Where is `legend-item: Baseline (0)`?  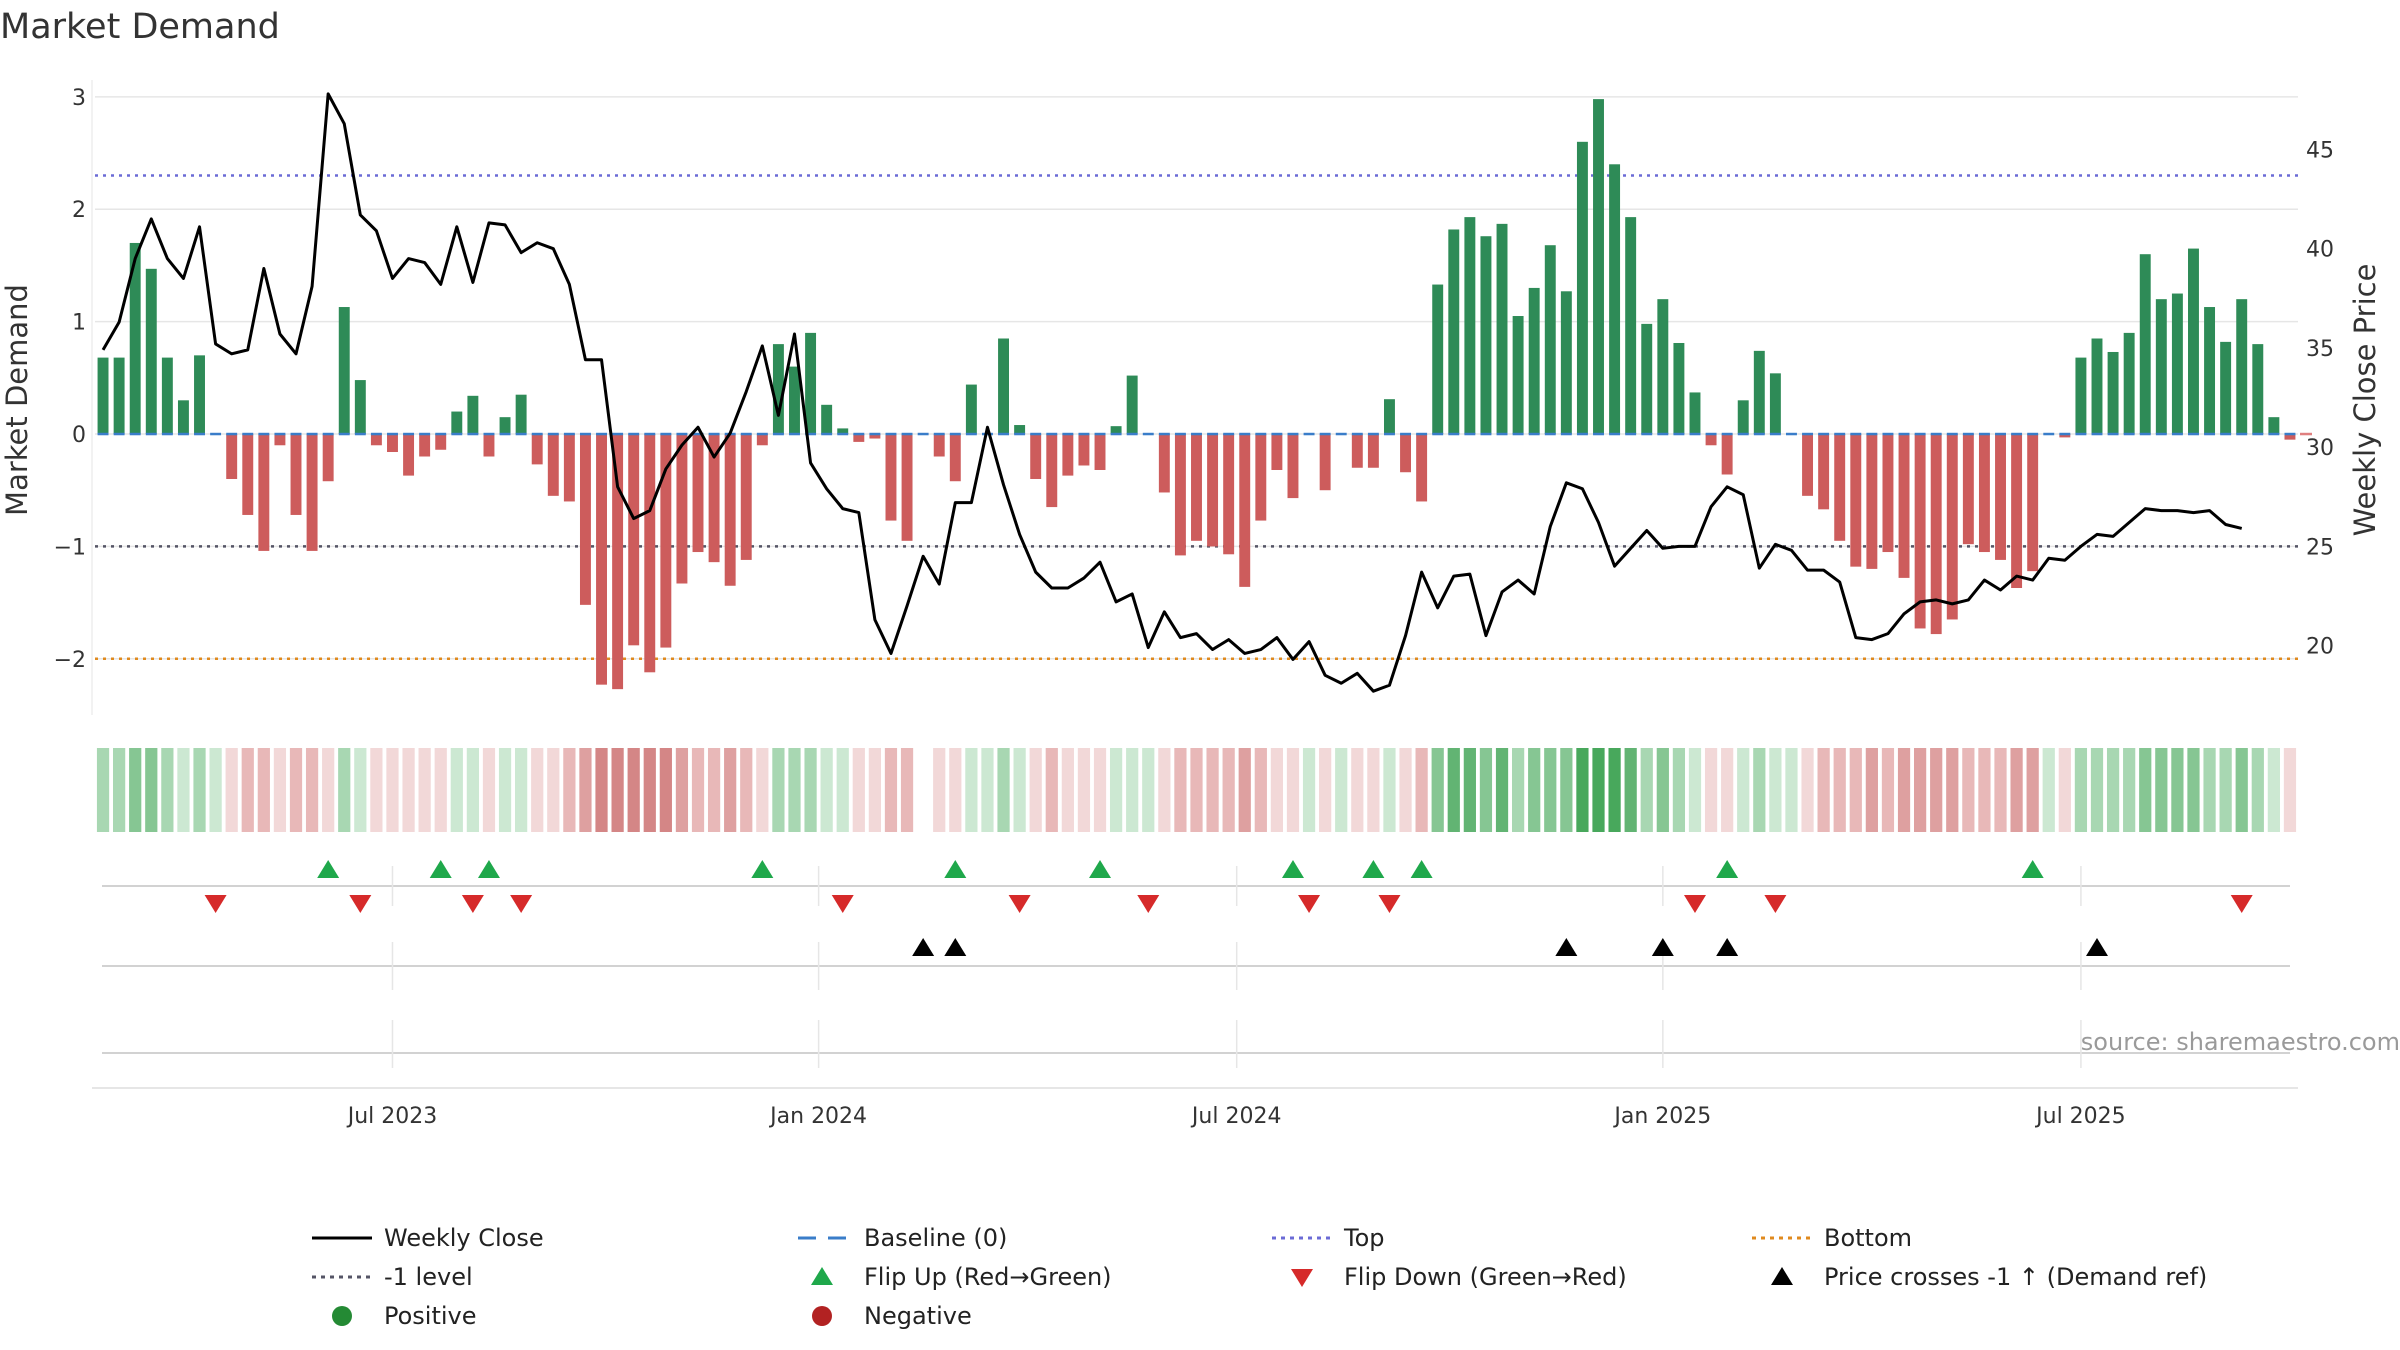 legend-item: Baseline (0) is located at coordinates (902, 1238).